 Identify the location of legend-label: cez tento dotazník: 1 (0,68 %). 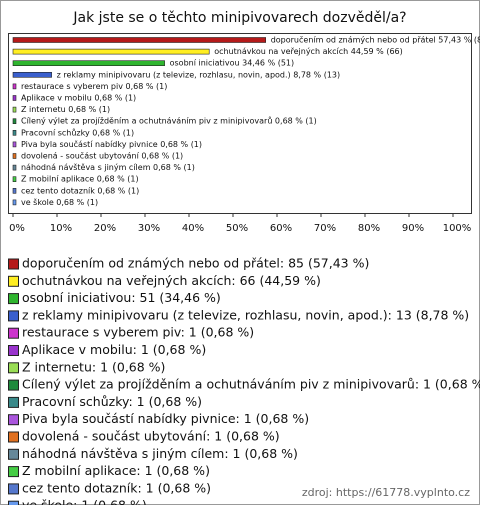
(116, 487).